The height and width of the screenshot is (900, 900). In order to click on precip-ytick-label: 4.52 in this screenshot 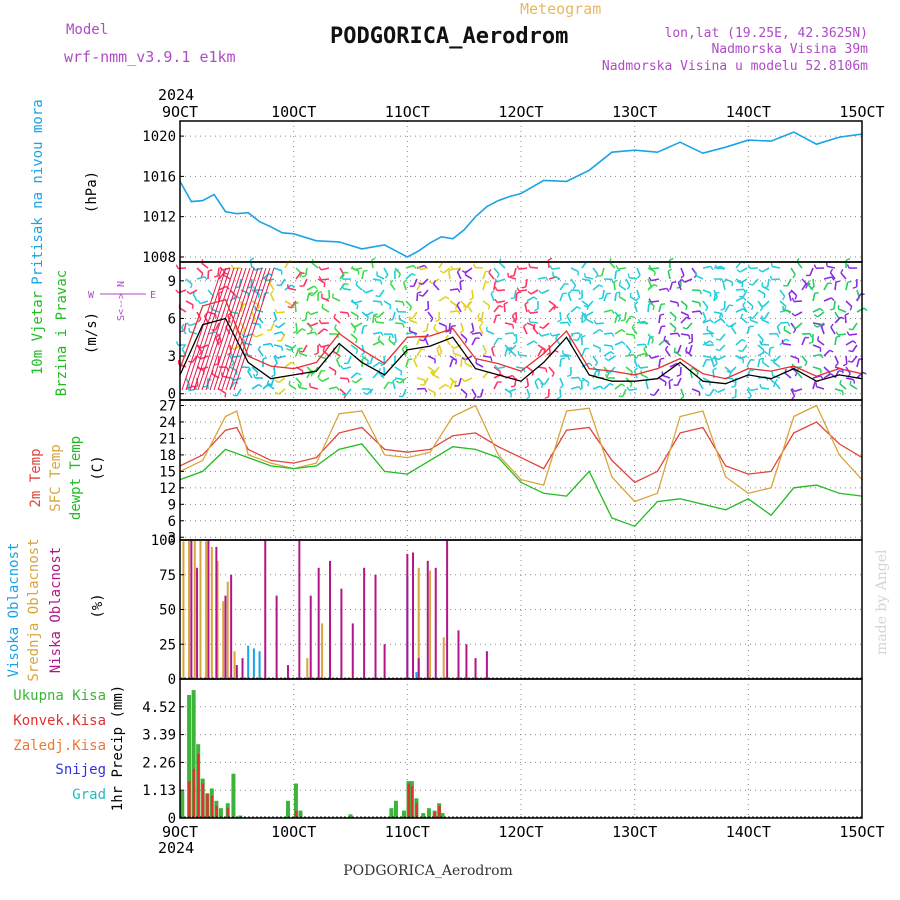, I will do `click(159, 708)`.